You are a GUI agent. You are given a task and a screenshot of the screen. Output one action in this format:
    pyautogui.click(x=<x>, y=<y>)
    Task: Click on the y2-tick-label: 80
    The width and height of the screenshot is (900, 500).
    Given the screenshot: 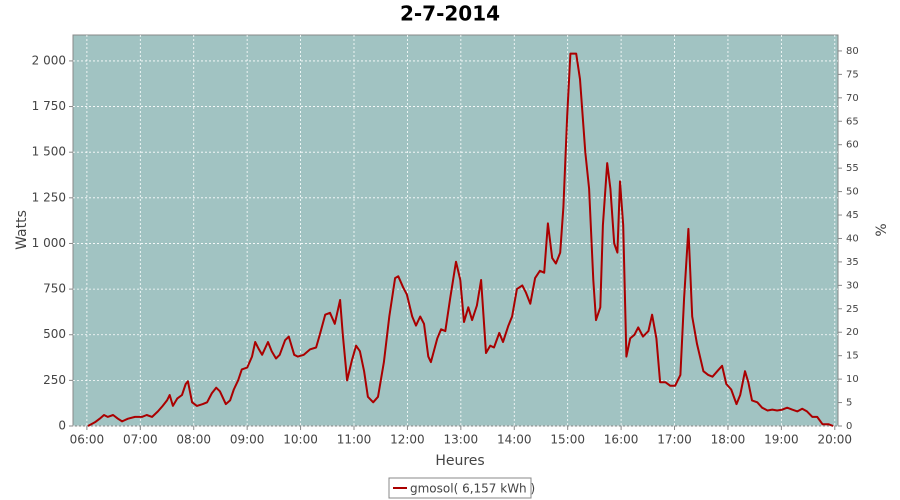 What is the action you would take?
    pyautogui.click(x=852, y=51)
    